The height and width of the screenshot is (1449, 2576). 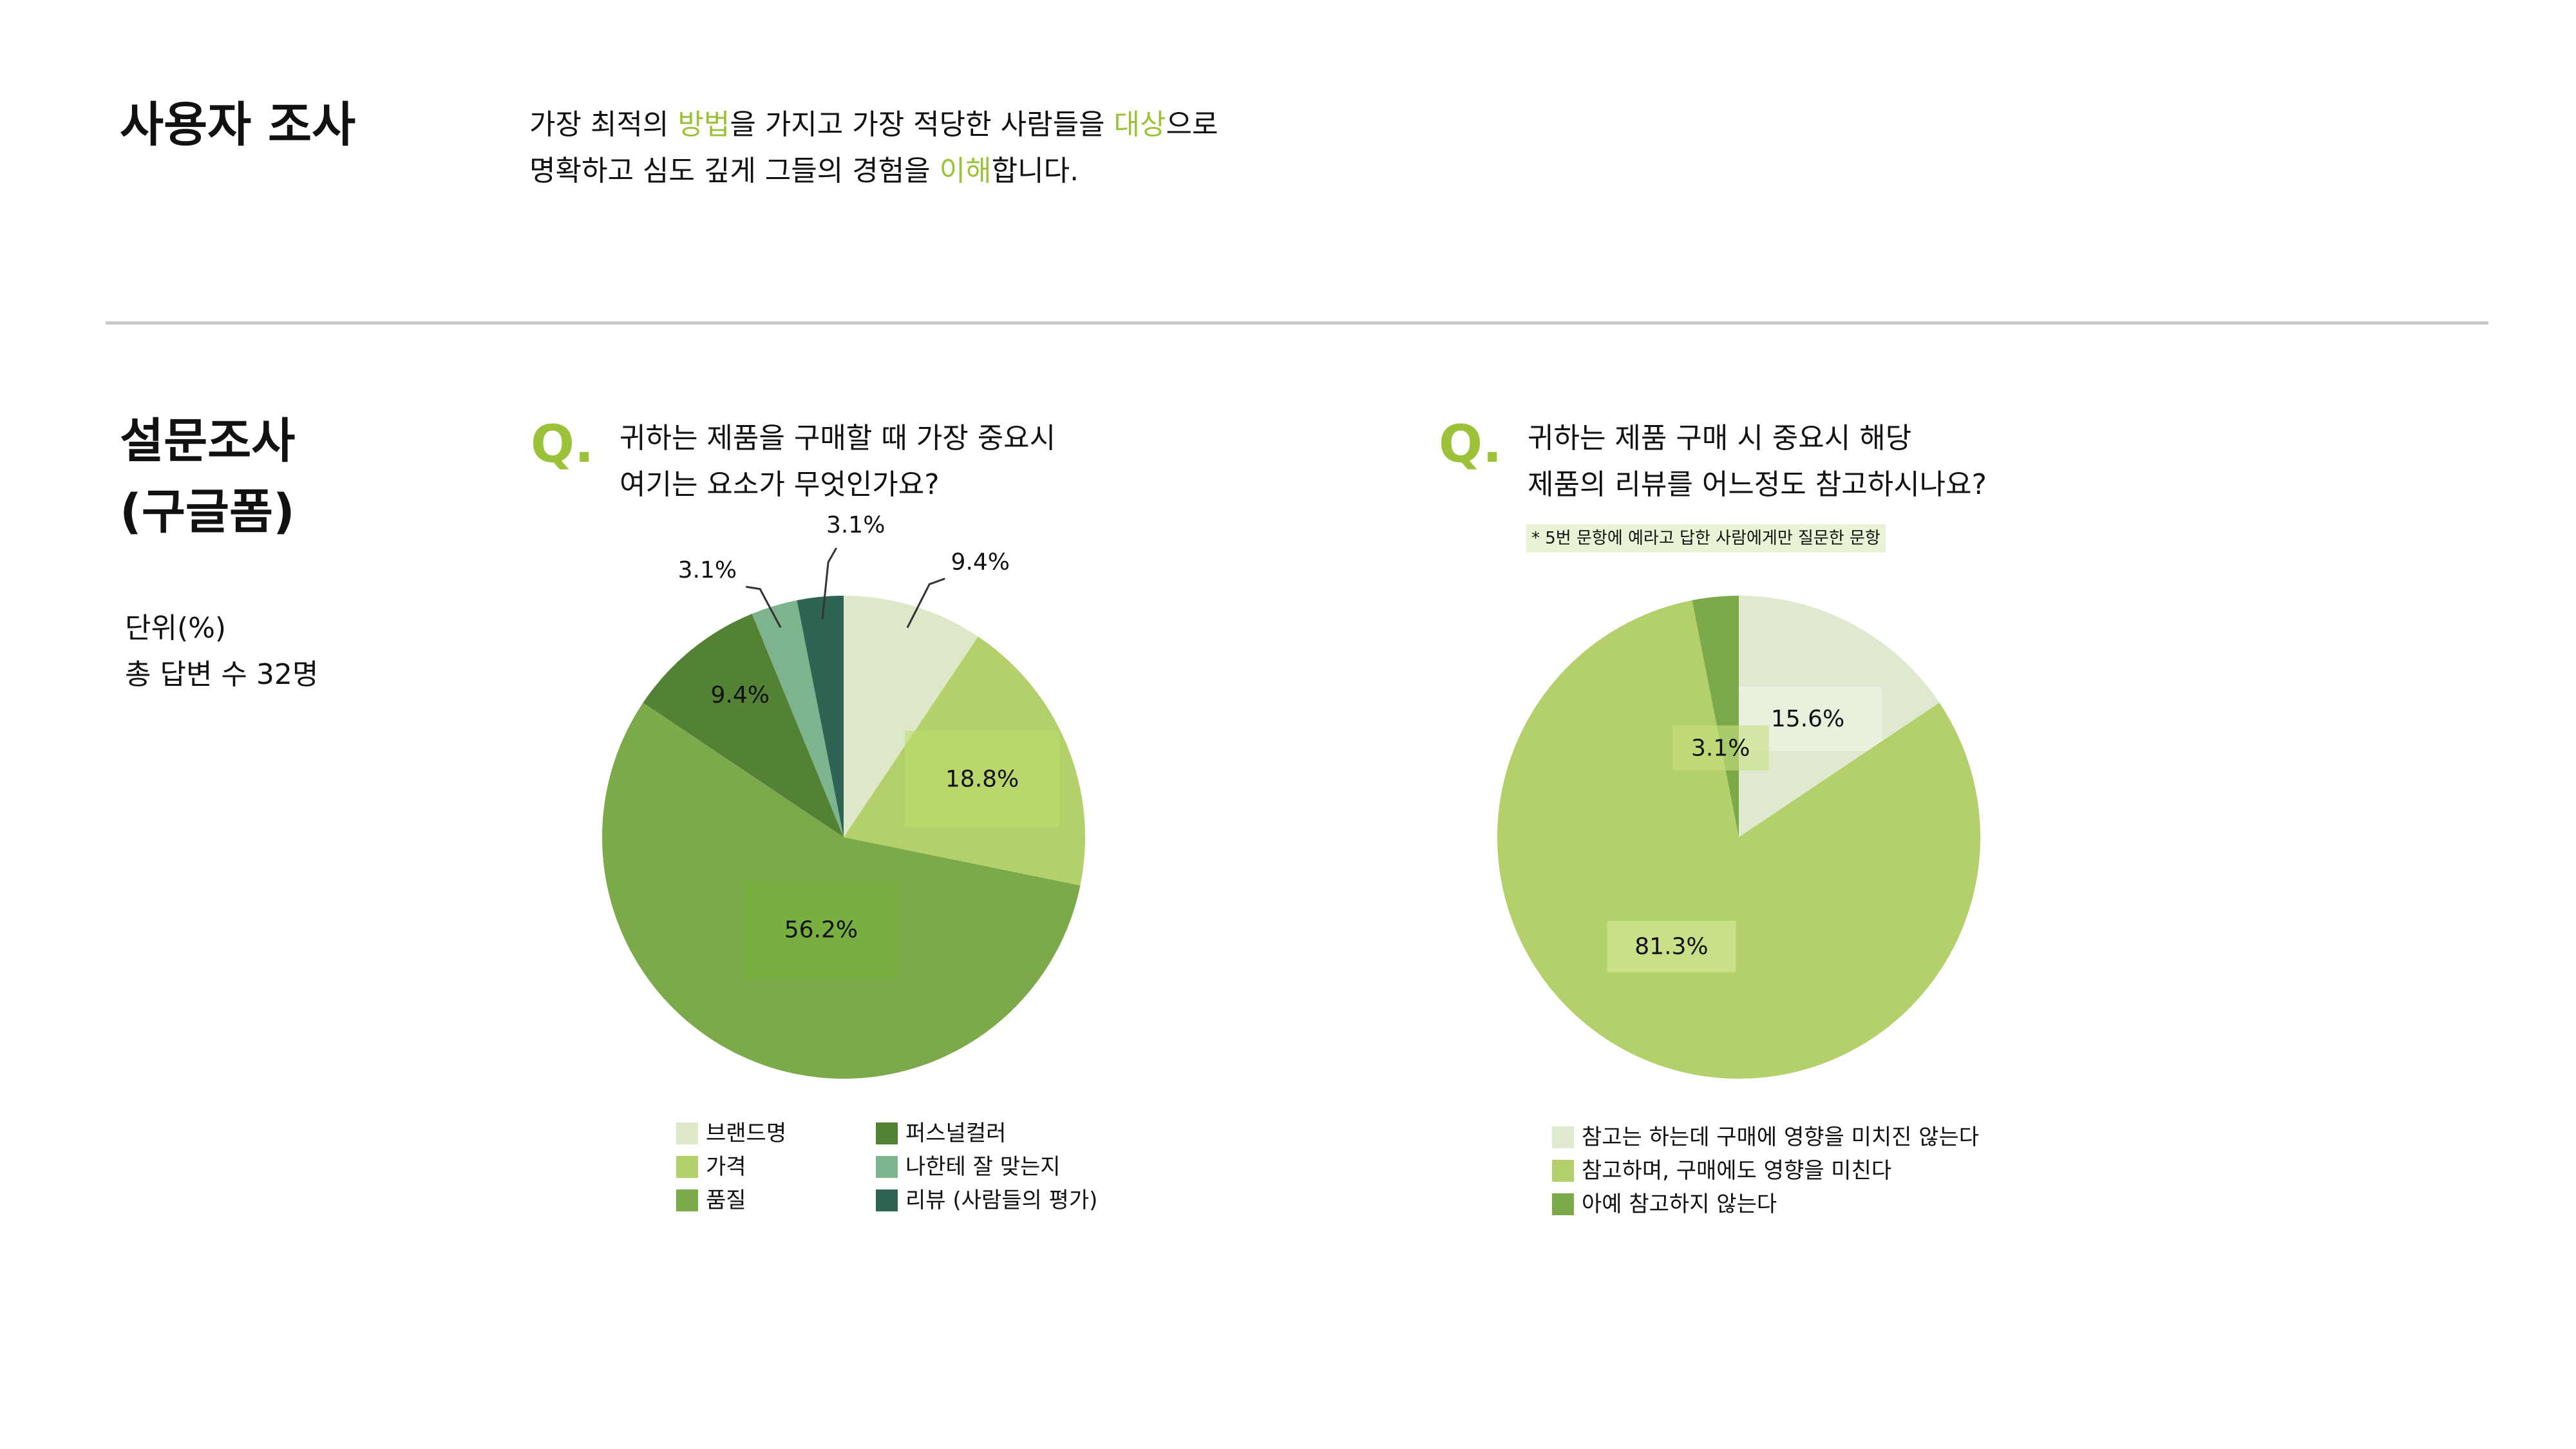 I want to click on section-title: 설문조사 (구글폼), so click(x=207, y=477).